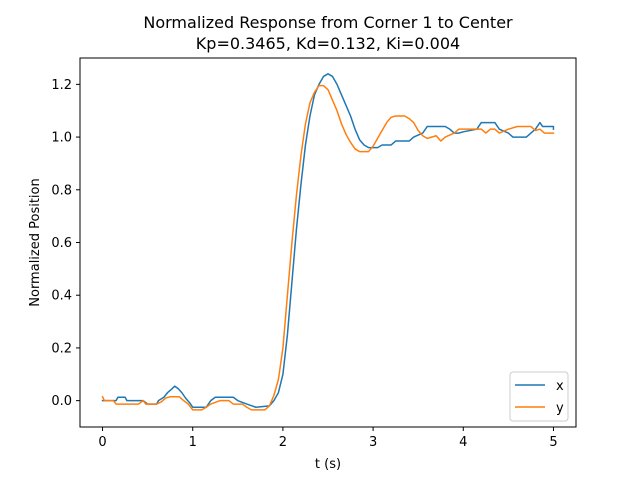  Describe the element at coordinates (539, 396) in the screenshot. I see `legend: xy` at that location.